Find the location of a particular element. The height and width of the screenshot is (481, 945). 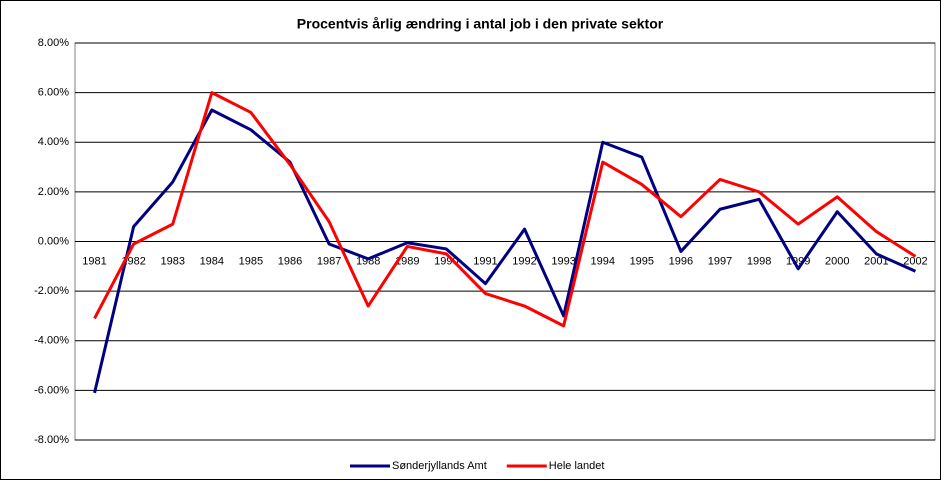

y-tick-label: -4.00% is located at coordinates (51, 341).